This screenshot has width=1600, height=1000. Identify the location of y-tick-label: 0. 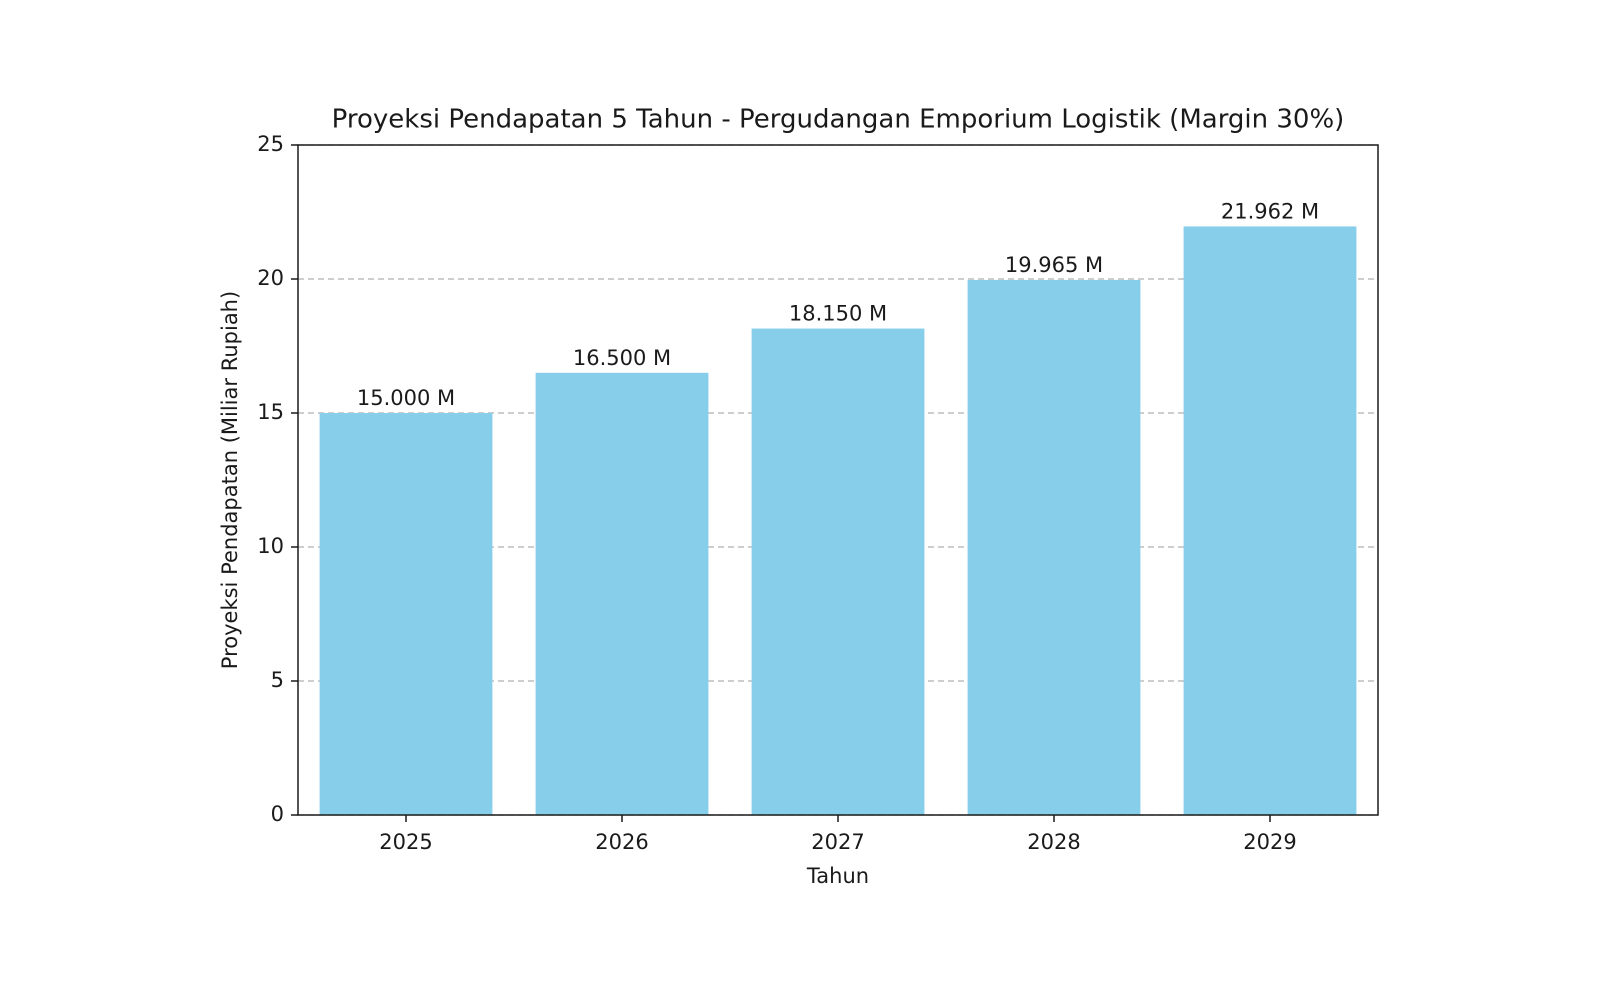
(277, 814).